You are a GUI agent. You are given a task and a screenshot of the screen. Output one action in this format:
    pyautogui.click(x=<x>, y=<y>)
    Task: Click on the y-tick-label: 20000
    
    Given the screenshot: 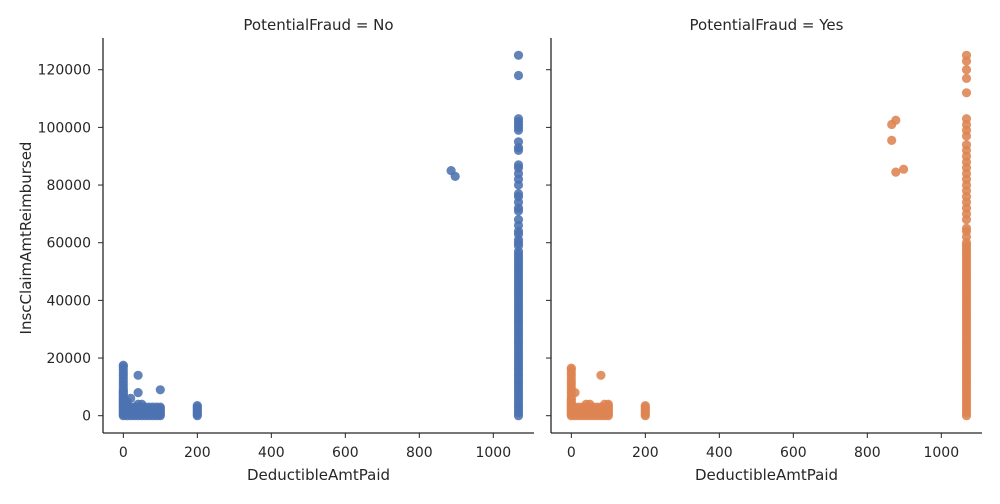 What is the action you would take?
    pyautogui.click(x=68, y=359)
    